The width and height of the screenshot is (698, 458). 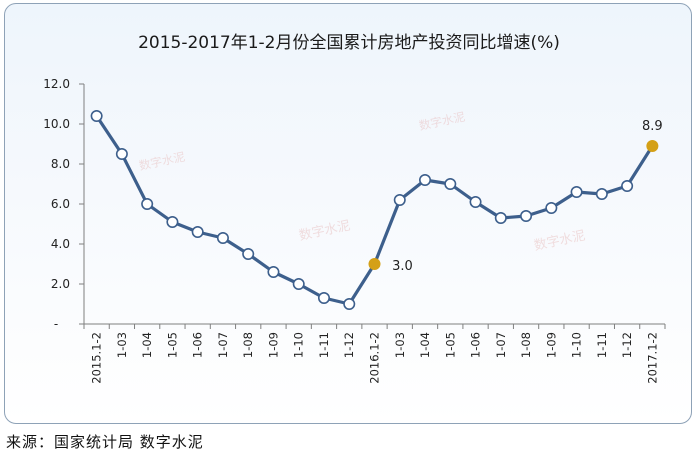 I want to click on y-tick-label: 8.0, so click(x=60, y=164).